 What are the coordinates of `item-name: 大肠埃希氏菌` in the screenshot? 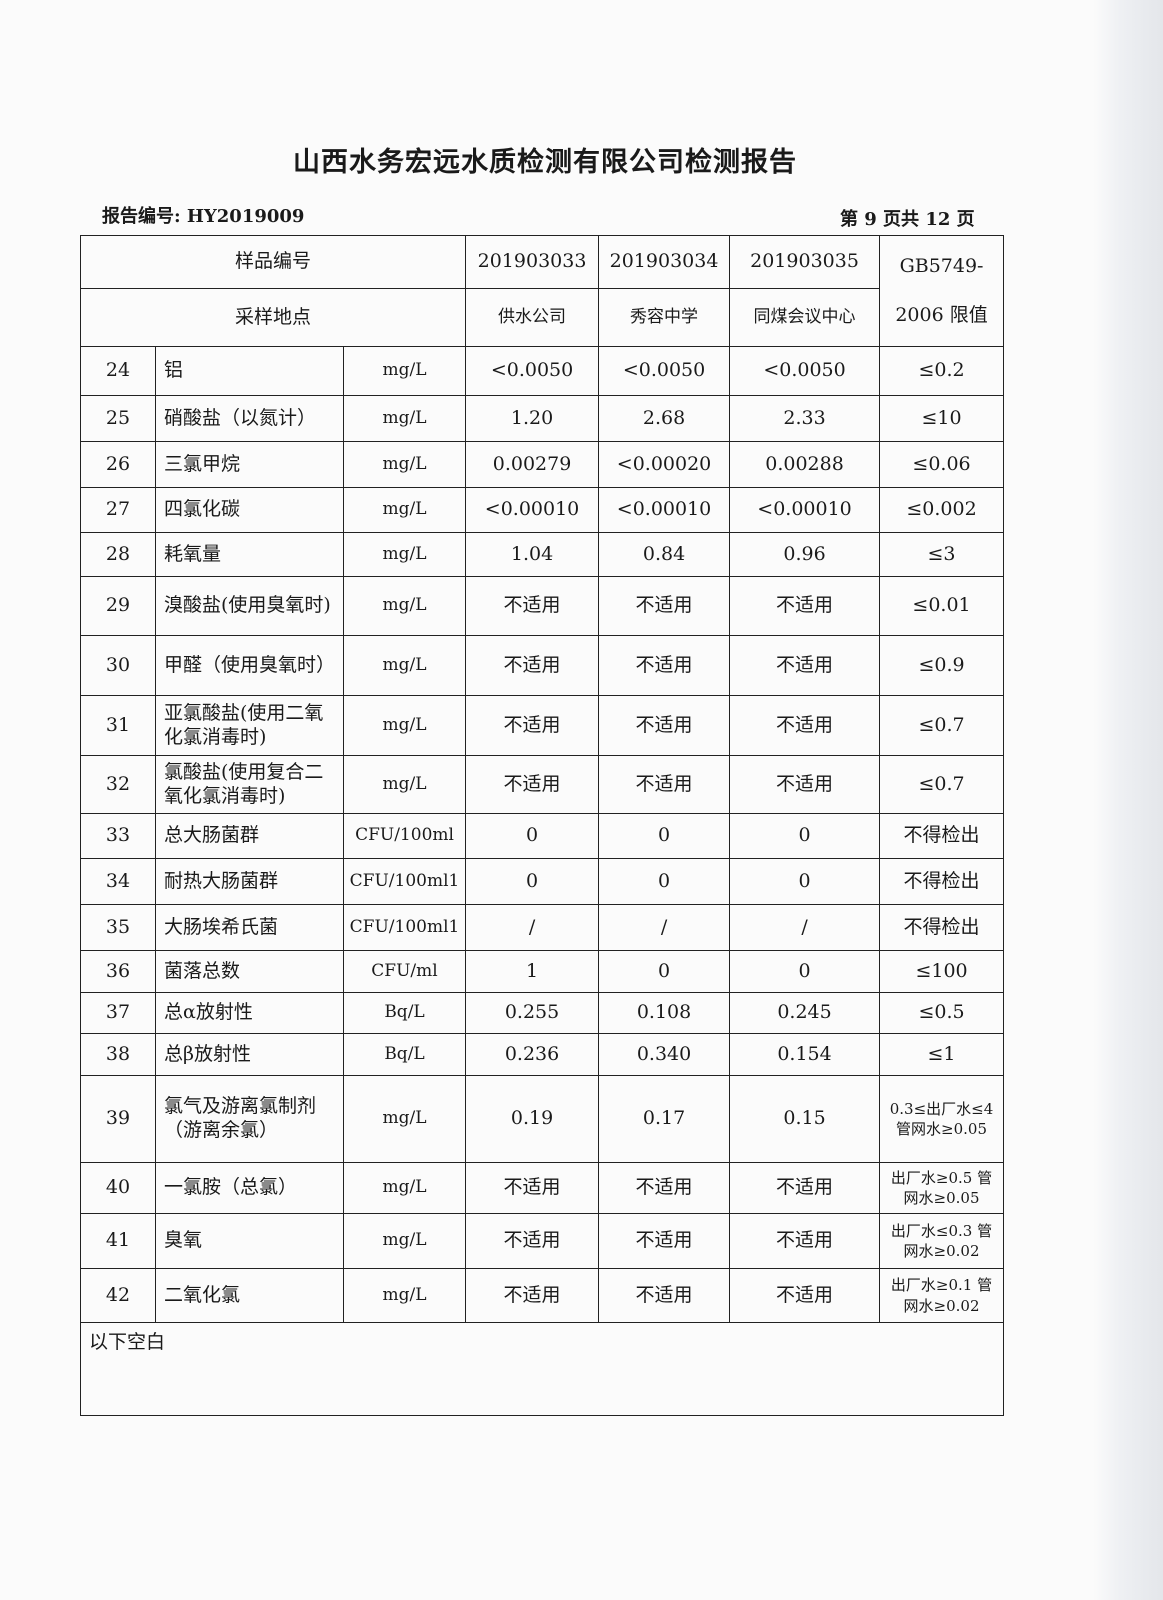 It's located at (249, 927).